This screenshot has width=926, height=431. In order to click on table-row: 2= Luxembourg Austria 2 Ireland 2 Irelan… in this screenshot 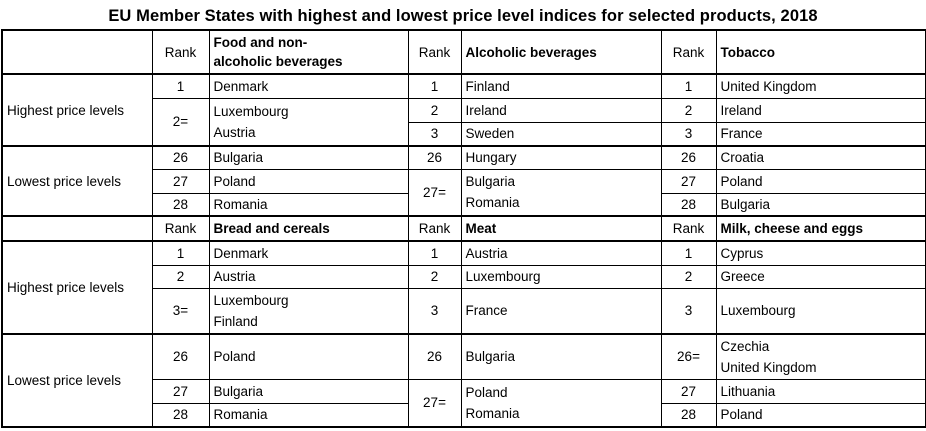, I will do `click(464, 122)`.